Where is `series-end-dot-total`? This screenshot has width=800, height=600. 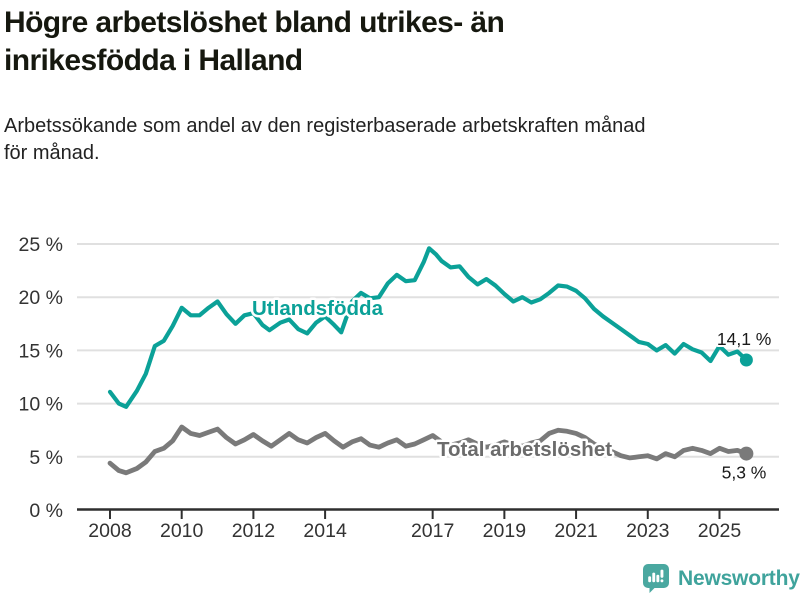 series-end-dot-total is located at coordinates (746, 453).